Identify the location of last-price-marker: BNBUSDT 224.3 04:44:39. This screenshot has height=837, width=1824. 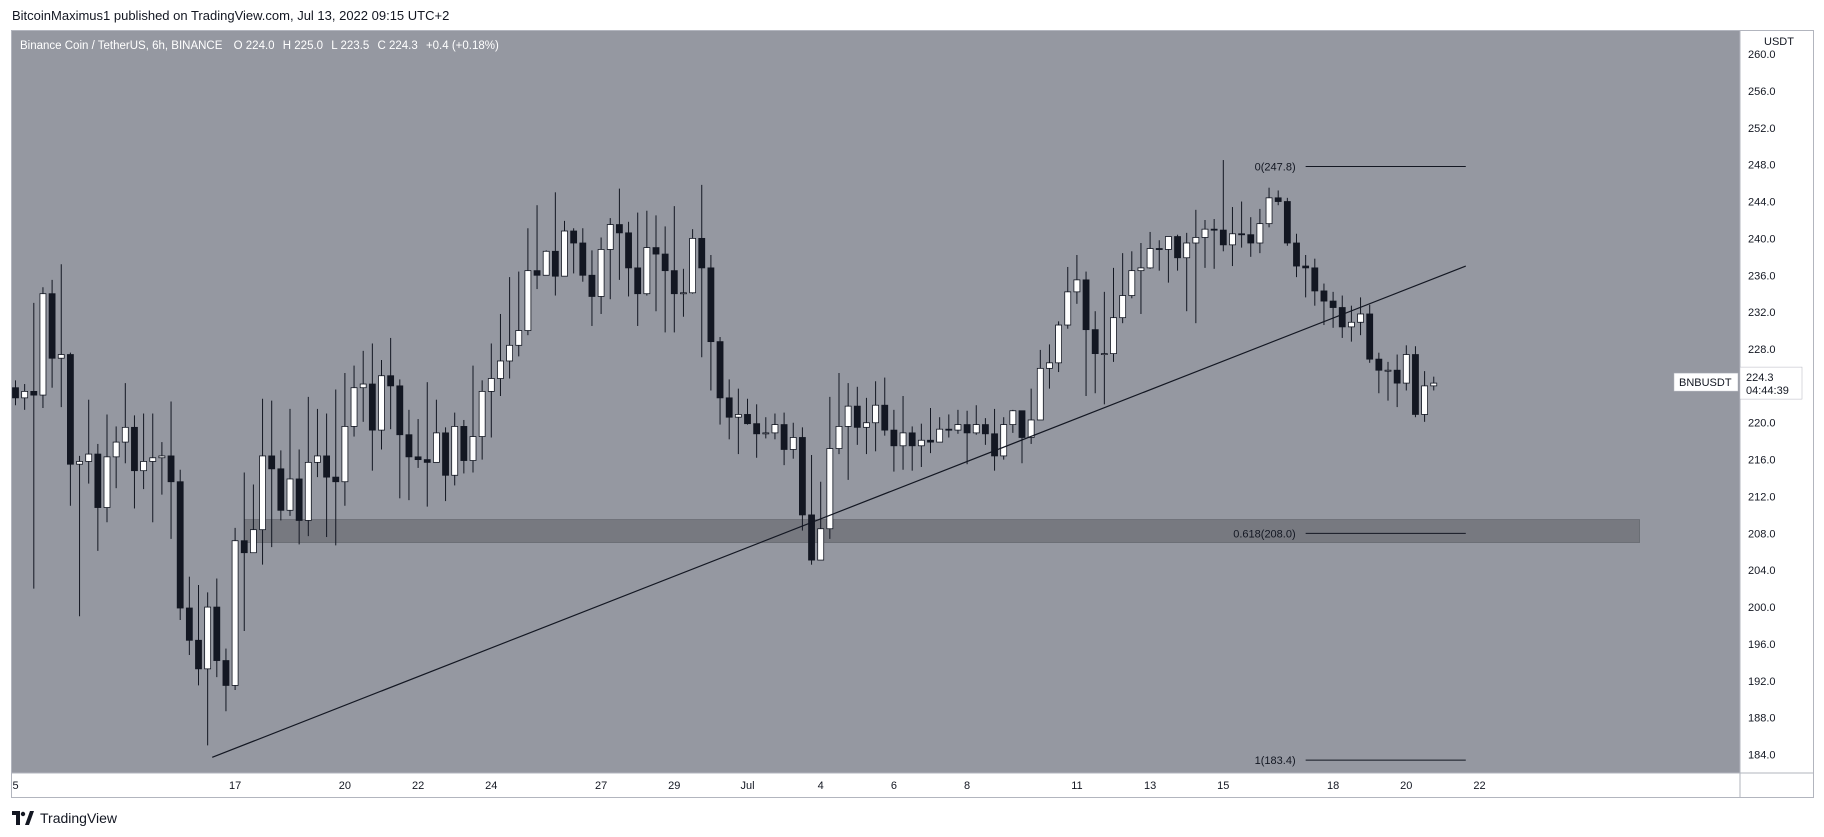
(1738, 383).